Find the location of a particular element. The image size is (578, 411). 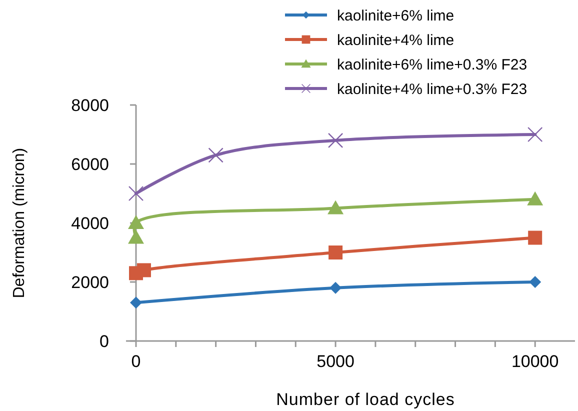

y-tick-label: 6000 is located at coordinates (90, 164).